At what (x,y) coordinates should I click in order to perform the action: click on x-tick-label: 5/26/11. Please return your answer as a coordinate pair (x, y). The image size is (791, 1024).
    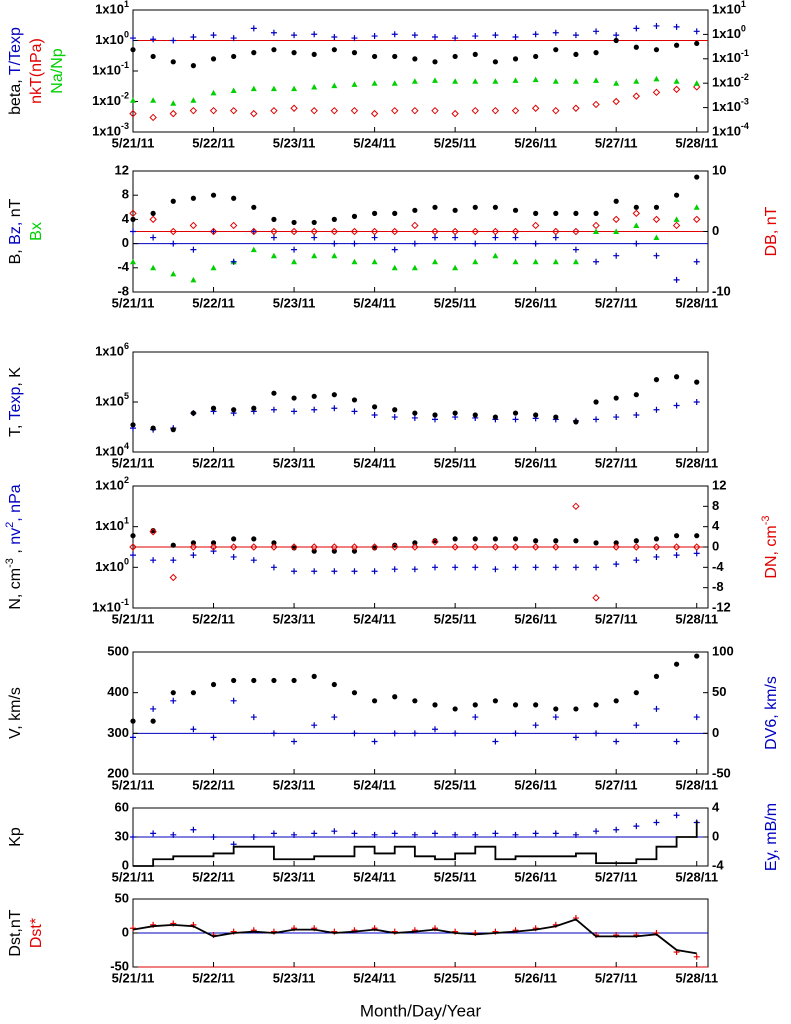
    Looking at the image, I should click on (535, 618).